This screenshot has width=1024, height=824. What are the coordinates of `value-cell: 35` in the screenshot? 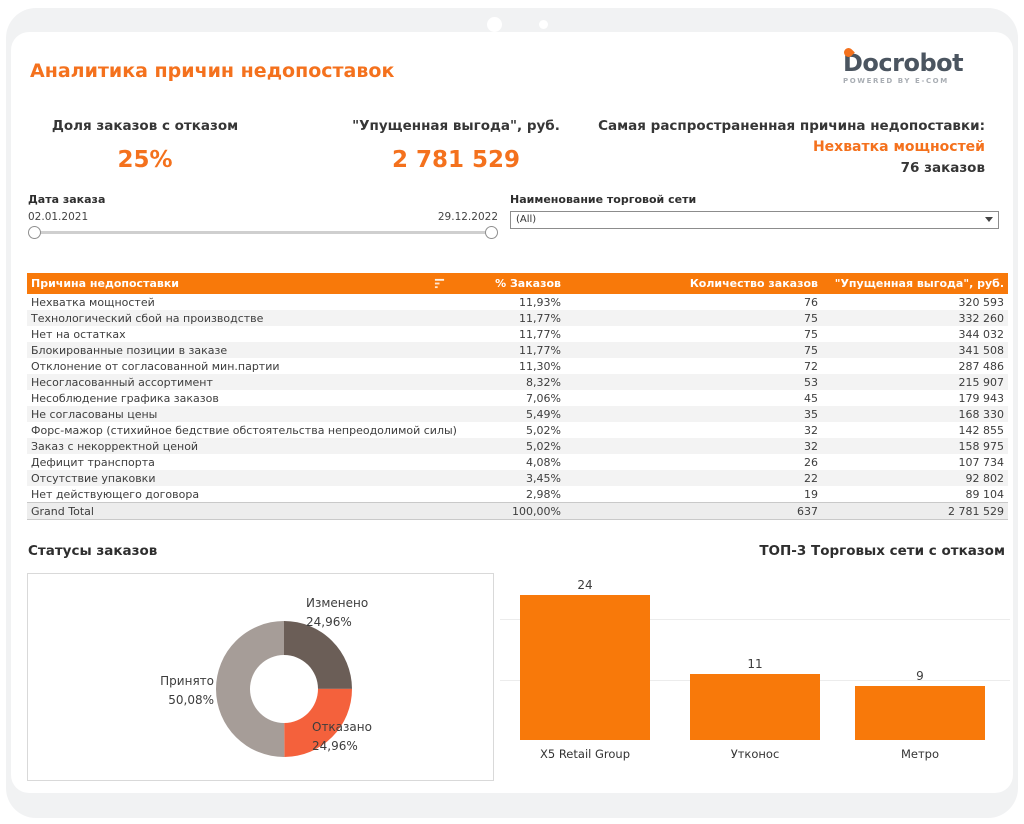 It's located at (811, 414).